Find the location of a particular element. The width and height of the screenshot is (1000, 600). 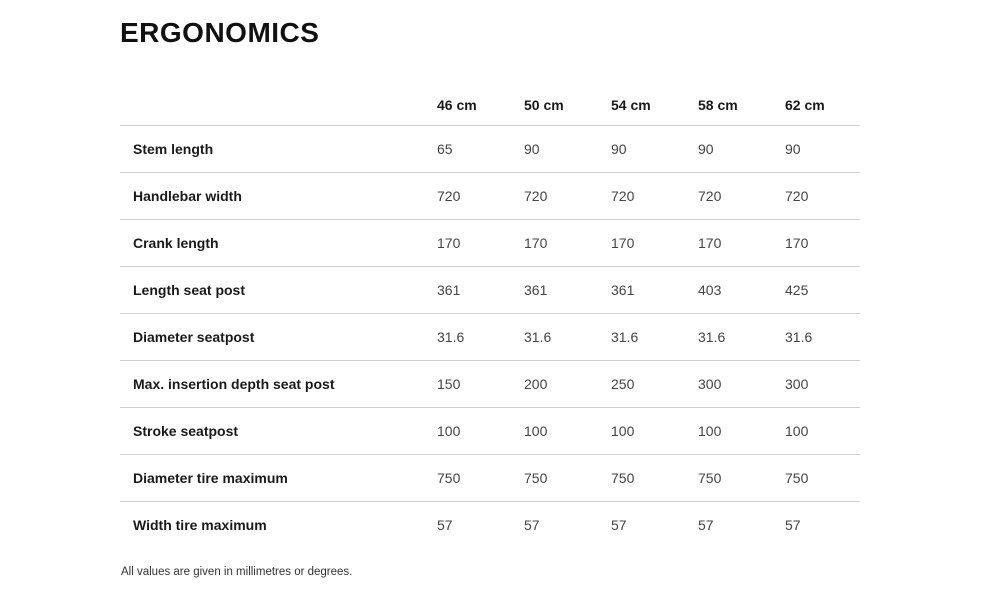

spec-label: Handlebar width is located at coordinates (278, 196).